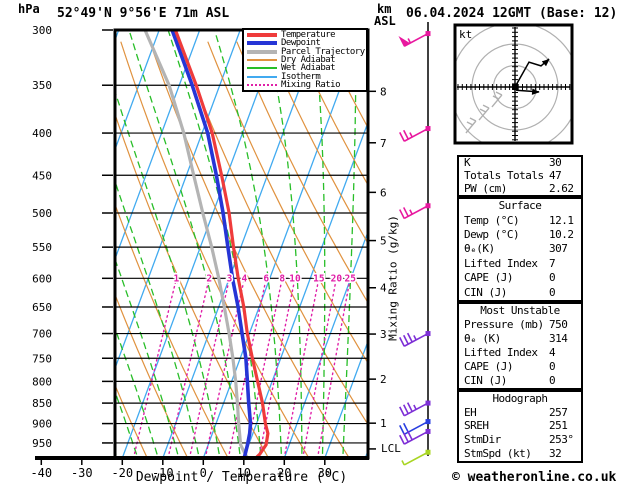  Describe the element at coordinates (262, 84) in the screenshot. I see `mixing-ratio-line-swatch` at that location.